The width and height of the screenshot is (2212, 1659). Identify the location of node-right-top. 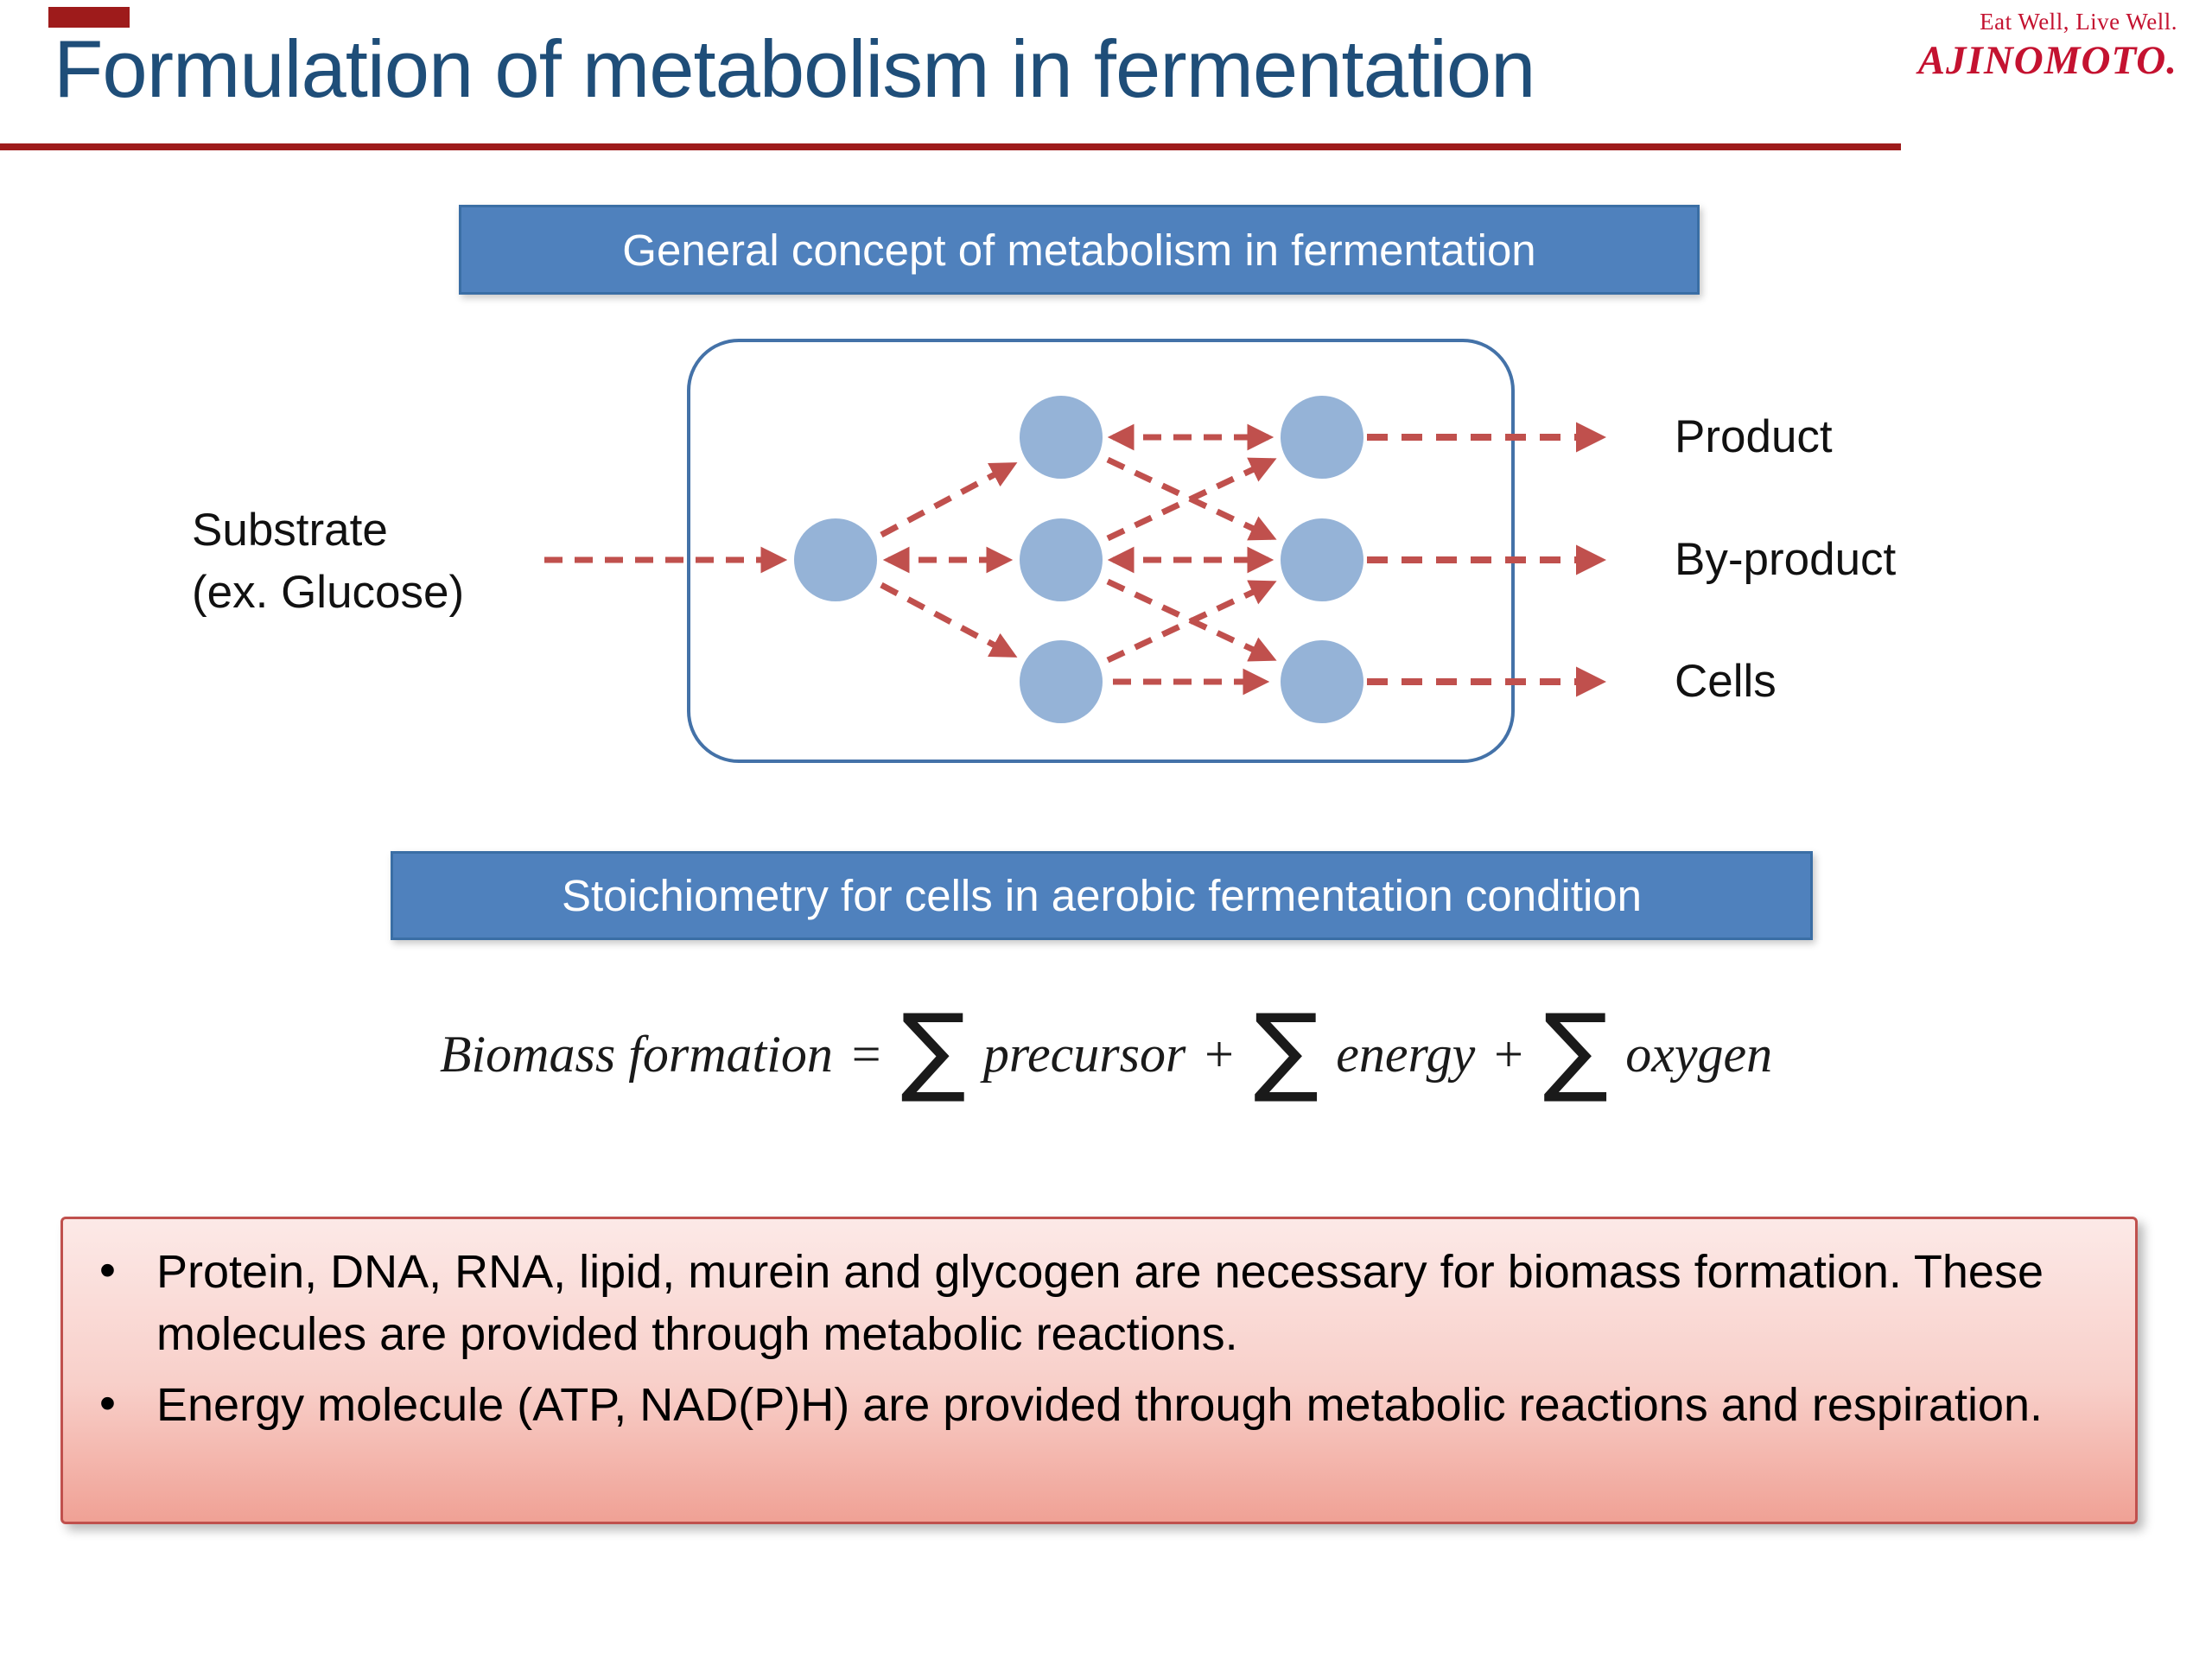
(1322, 437).